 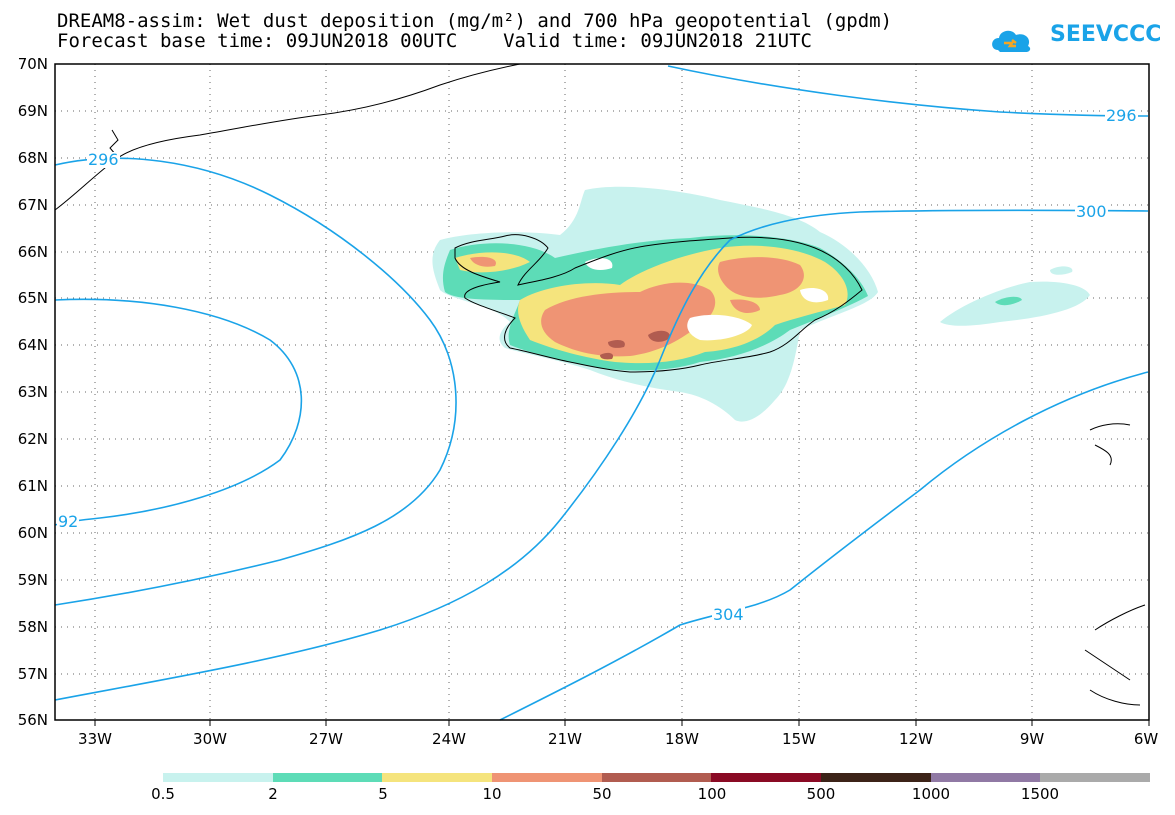 What do you see at coordinates (32, 205) in the screenshot?
I see `lat-label: 67N` at bounding box center [32, 205].